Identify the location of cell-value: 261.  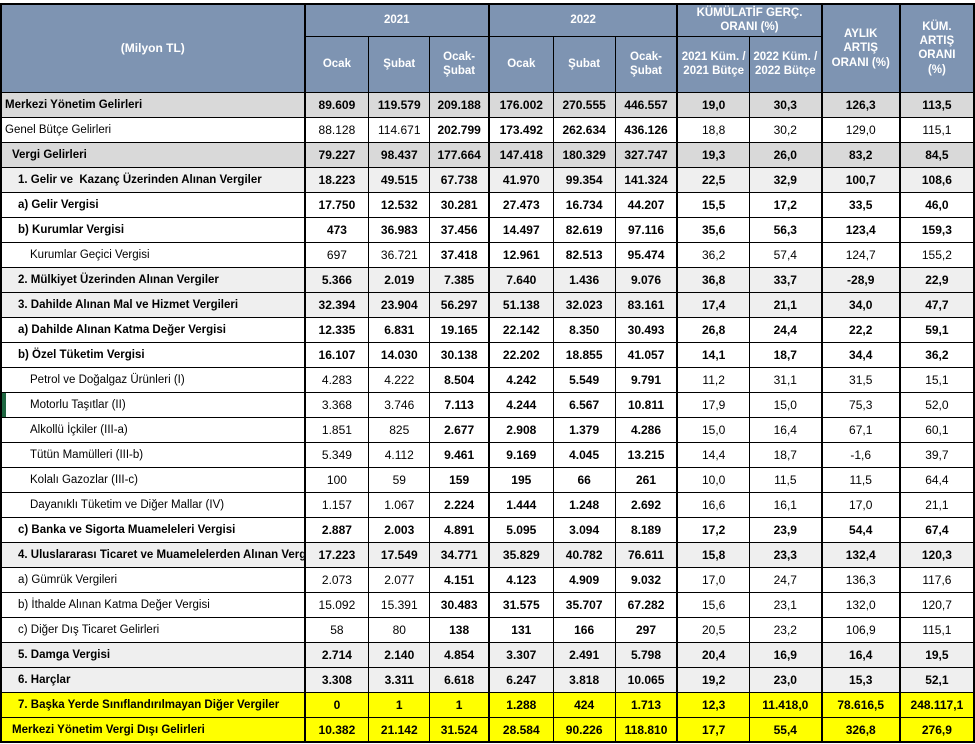
(646, 479).